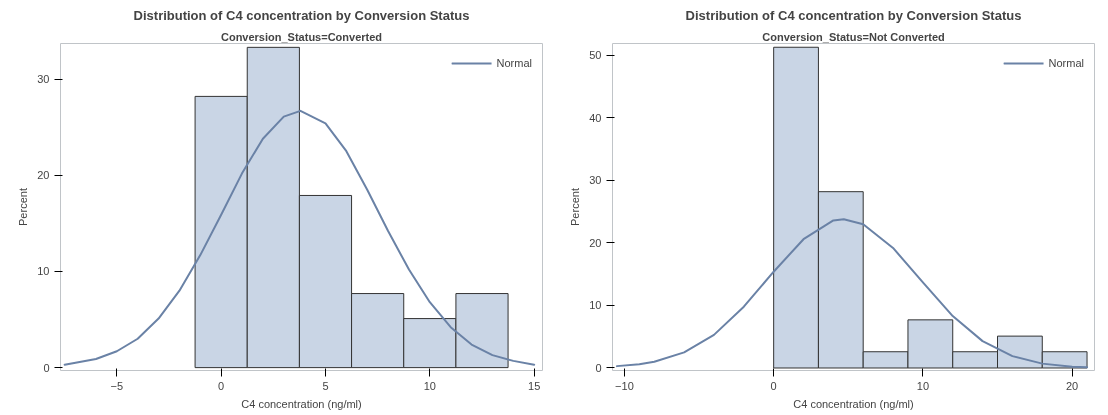 The height and width of the screenshot is (415, 1108). I want to click on x-tick-label: 20, so click(1072, 385).